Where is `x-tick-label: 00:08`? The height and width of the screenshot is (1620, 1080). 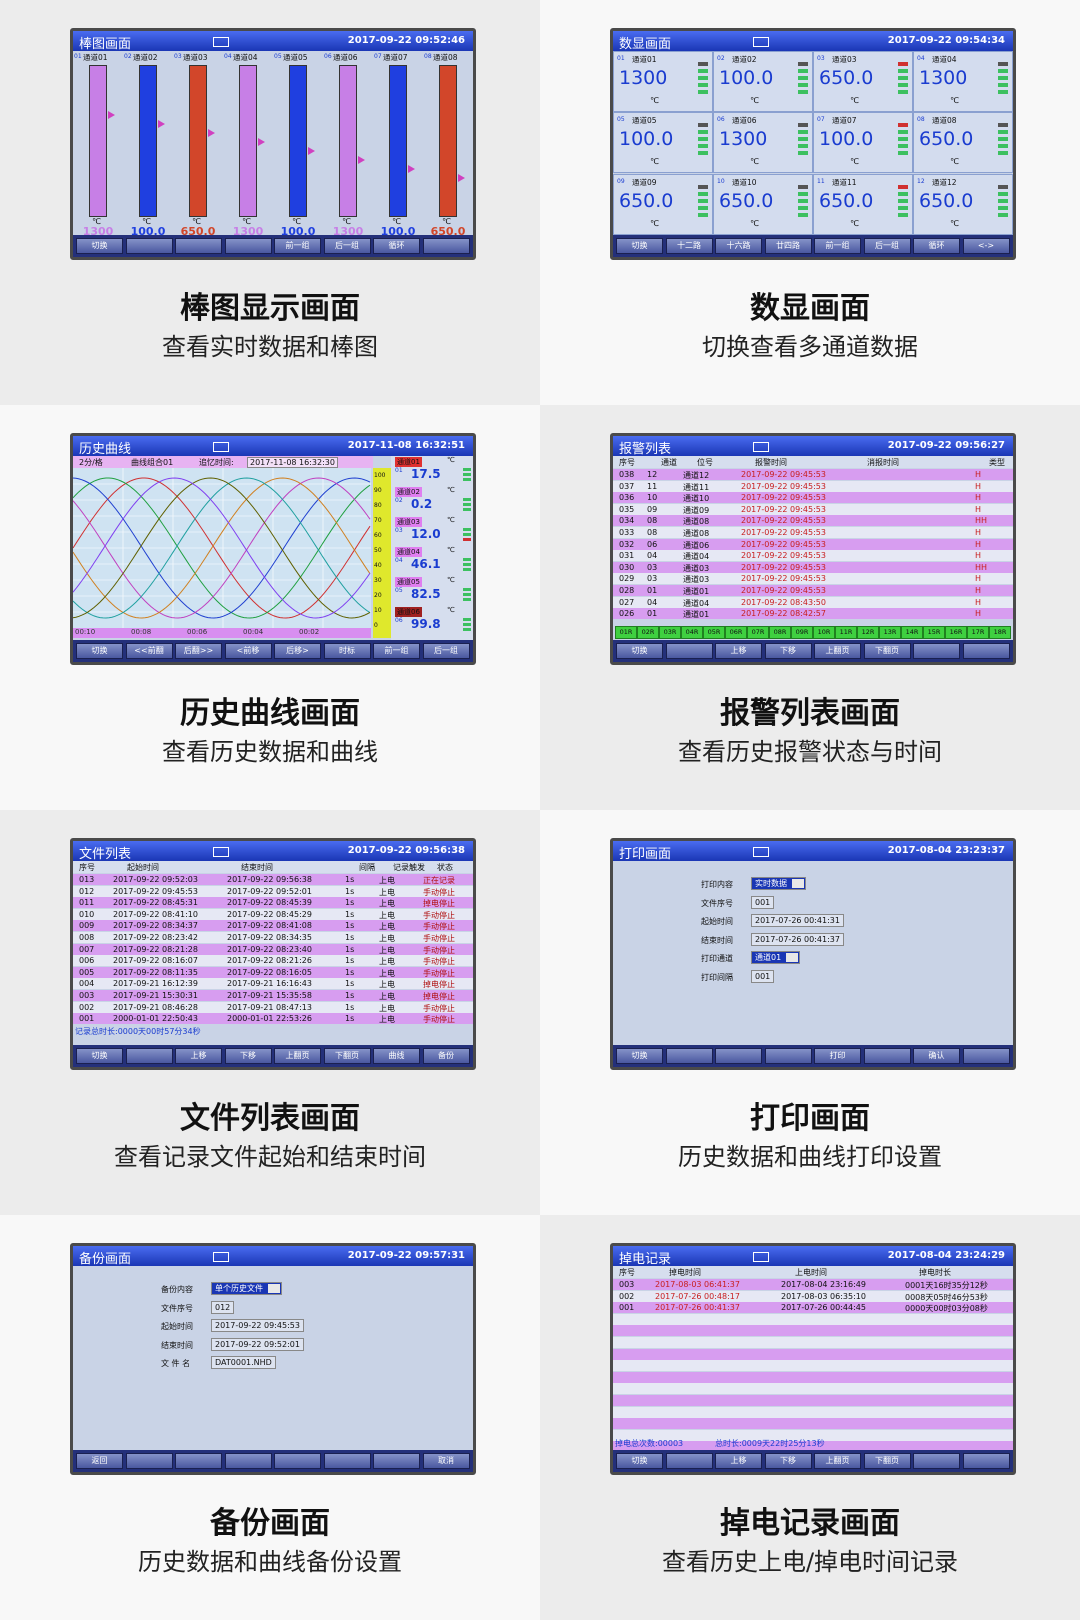
x-tick-label: 00:08 is located at coordinates (141, 632).